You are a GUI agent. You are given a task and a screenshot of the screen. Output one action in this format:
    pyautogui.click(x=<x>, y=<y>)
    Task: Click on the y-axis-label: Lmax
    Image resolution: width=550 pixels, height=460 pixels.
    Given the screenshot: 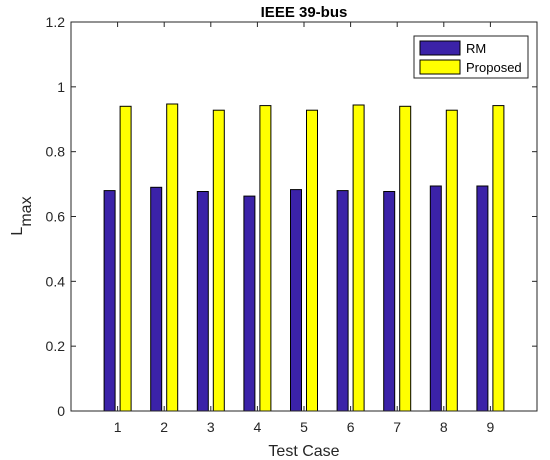 What is the action you would take?
    pyautogui.click(x=22, y=215)
    